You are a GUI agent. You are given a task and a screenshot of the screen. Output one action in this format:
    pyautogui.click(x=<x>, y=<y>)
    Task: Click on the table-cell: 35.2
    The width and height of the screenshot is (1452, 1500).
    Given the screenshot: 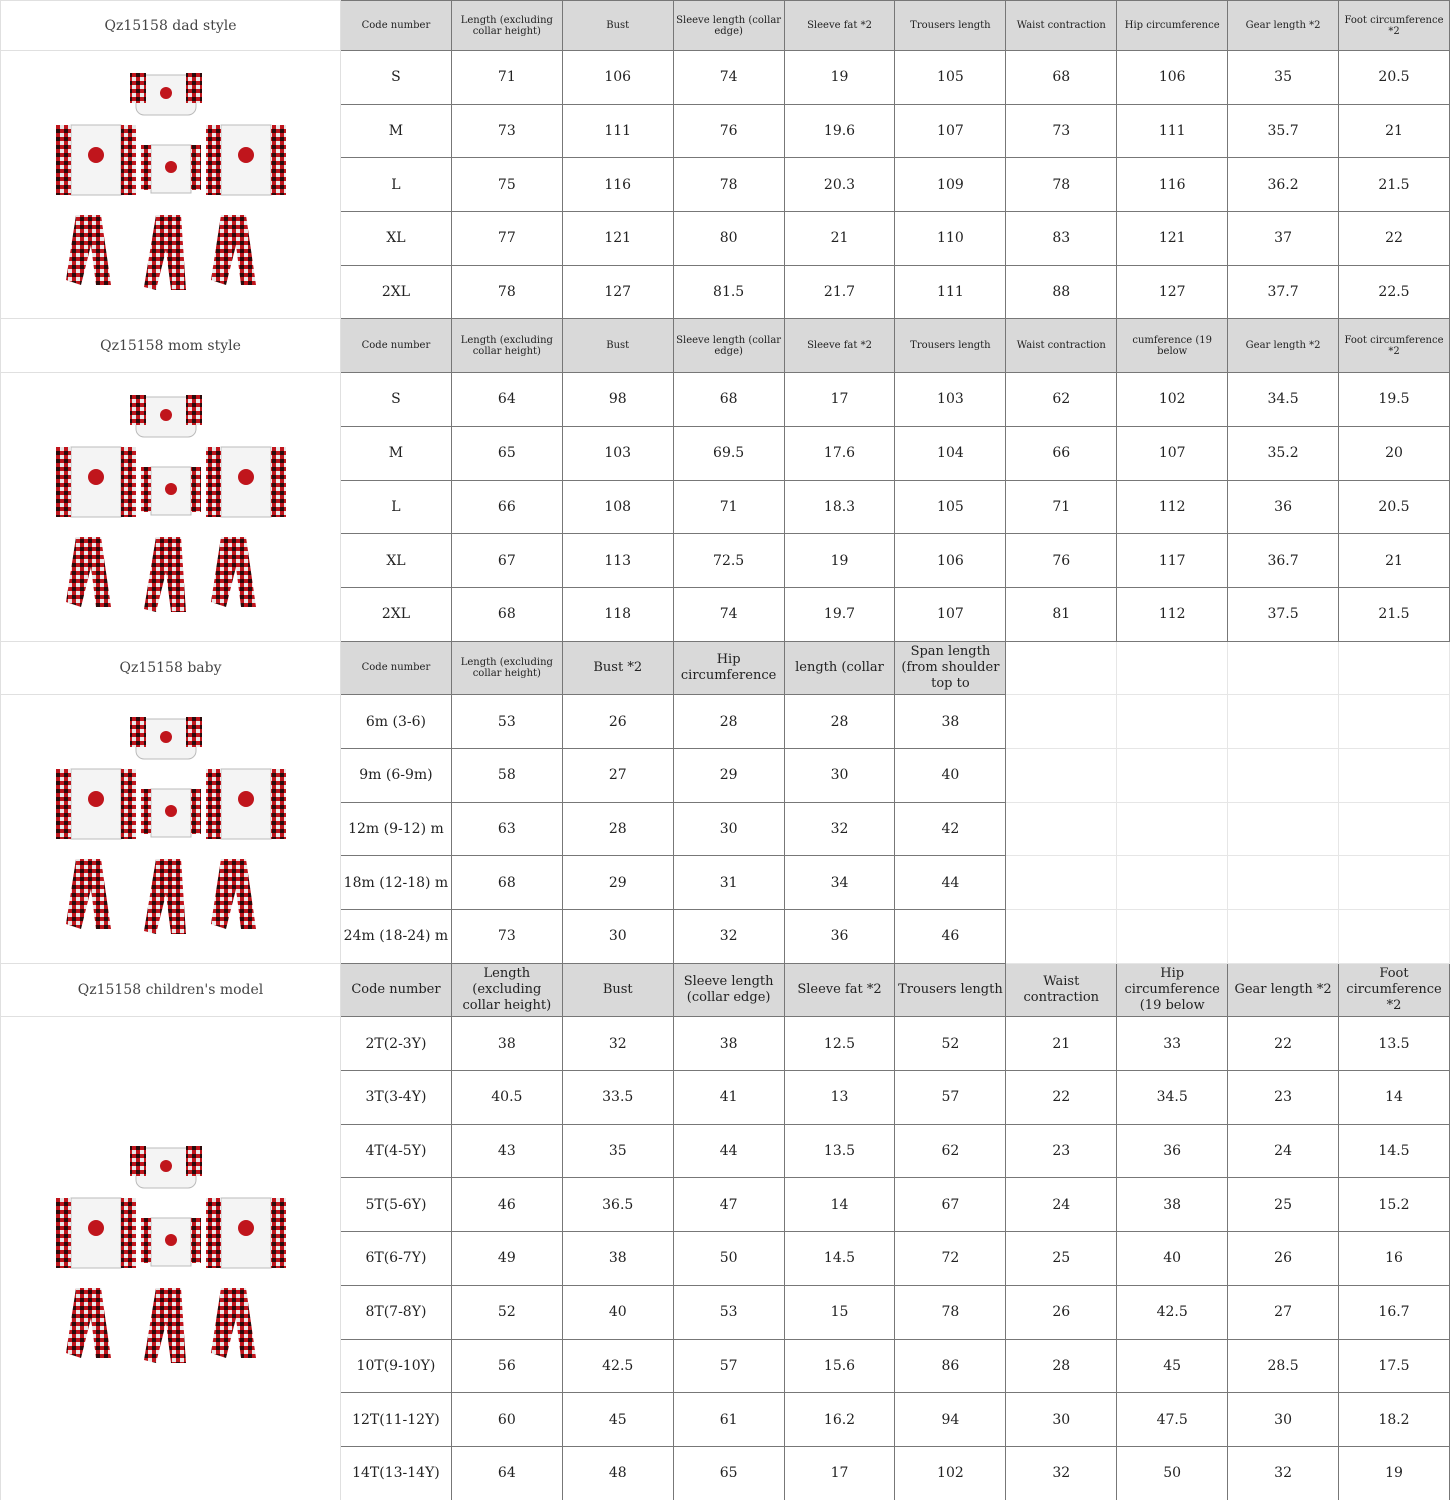 What is the action you would take?
    pyautogui.click(x=1283, y=453)
    